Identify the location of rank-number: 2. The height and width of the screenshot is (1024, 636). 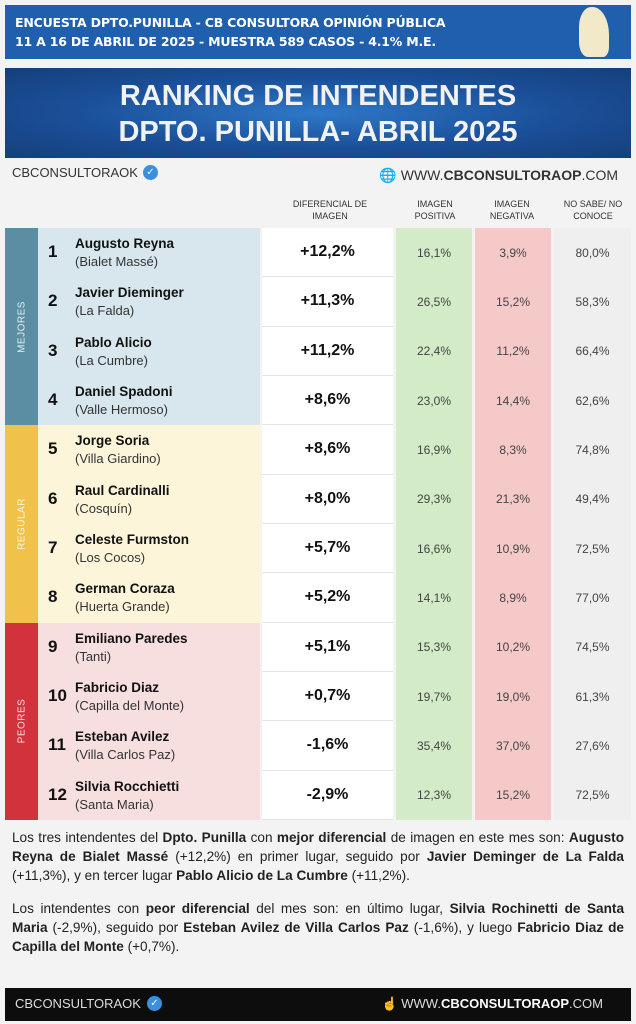
(53, 301).